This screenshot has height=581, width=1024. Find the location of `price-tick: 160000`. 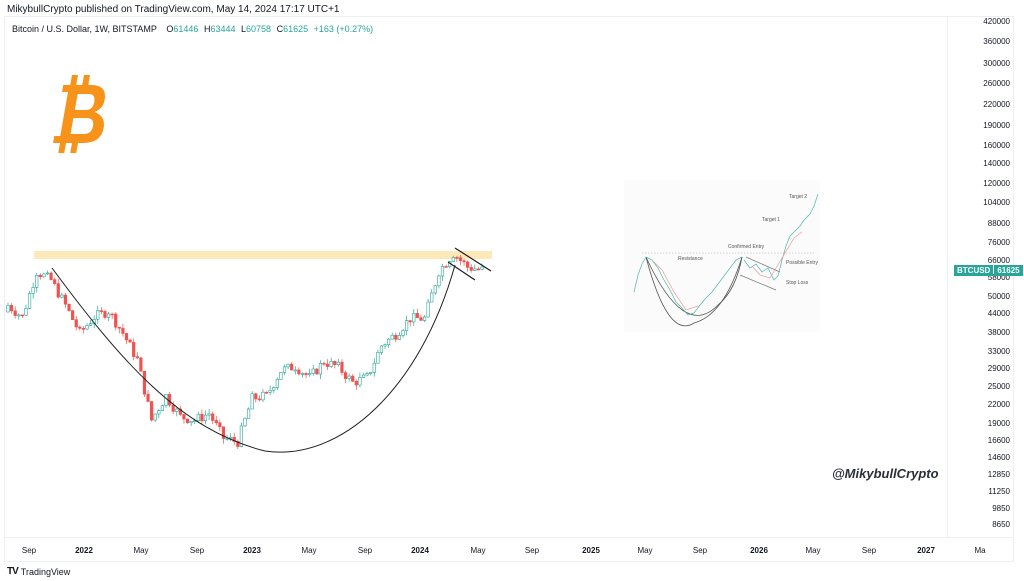

price-tick: 160000 is located at coordinates (996, 145).